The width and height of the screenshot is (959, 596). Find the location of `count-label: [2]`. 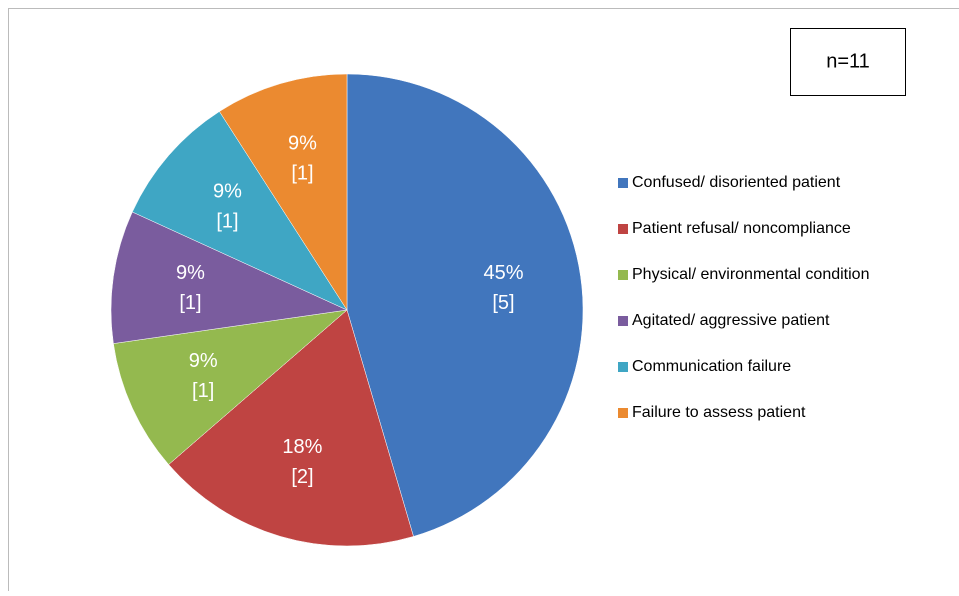

count-label: [2] is located at coordinates (302, 477).